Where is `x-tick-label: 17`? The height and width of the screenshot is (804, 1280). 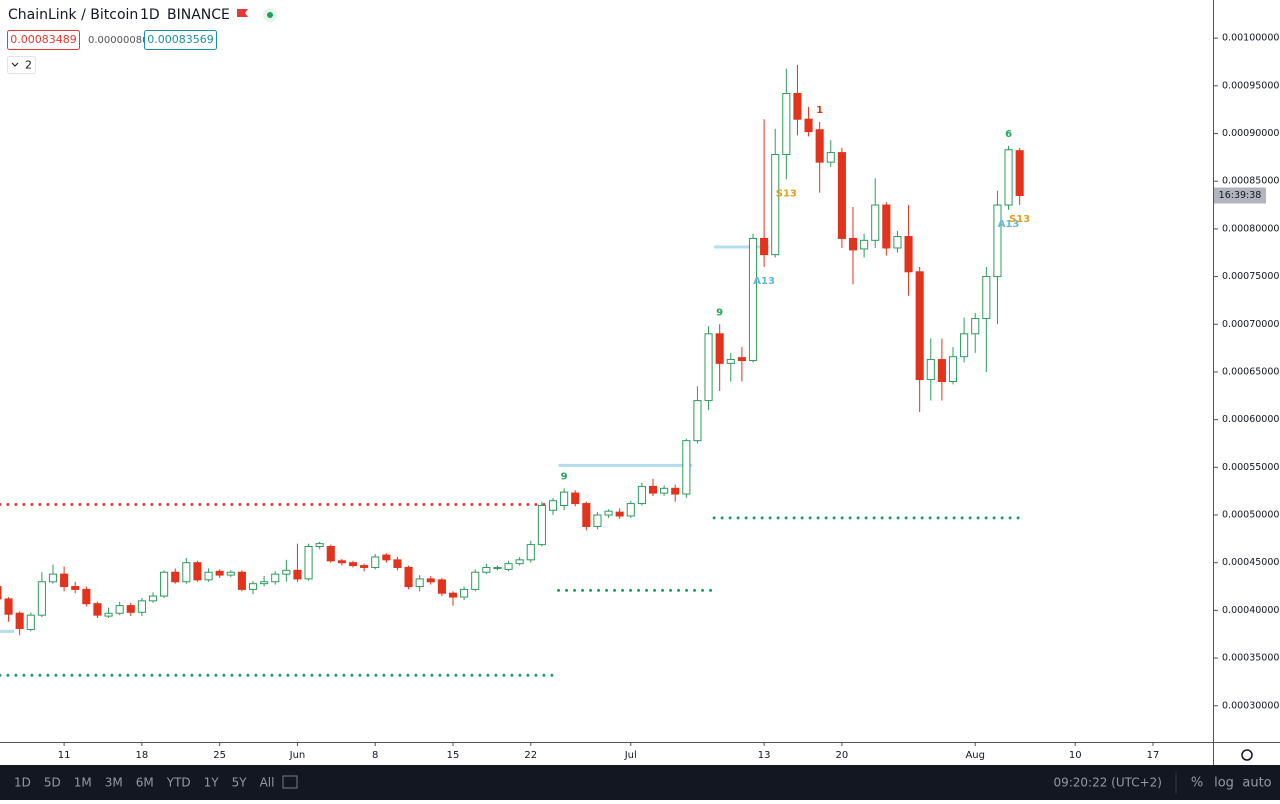 x-tick-label: 17 is located at coordinates (1153, 755).